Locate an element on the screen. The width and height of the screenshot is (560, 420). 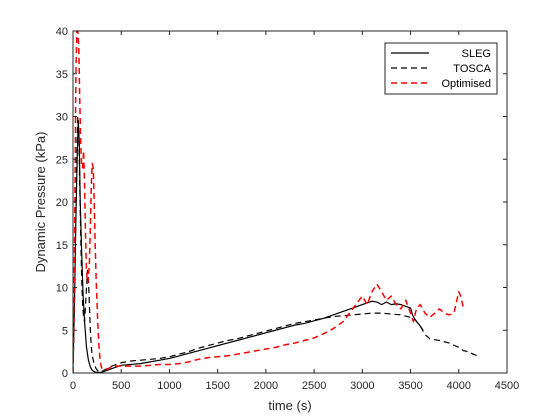
y-tick-label: 5 is located at coordinates (65, 331).